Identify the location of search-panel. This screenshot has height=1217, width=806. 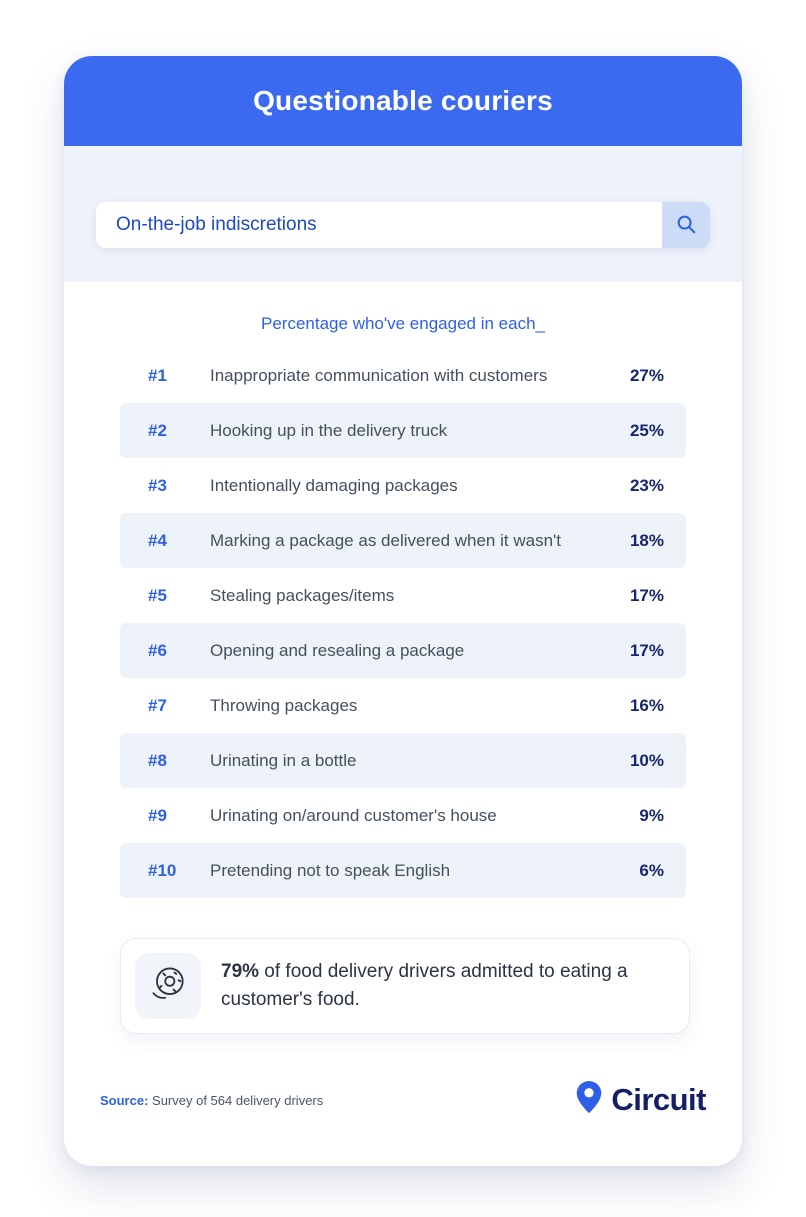
(403, 214).